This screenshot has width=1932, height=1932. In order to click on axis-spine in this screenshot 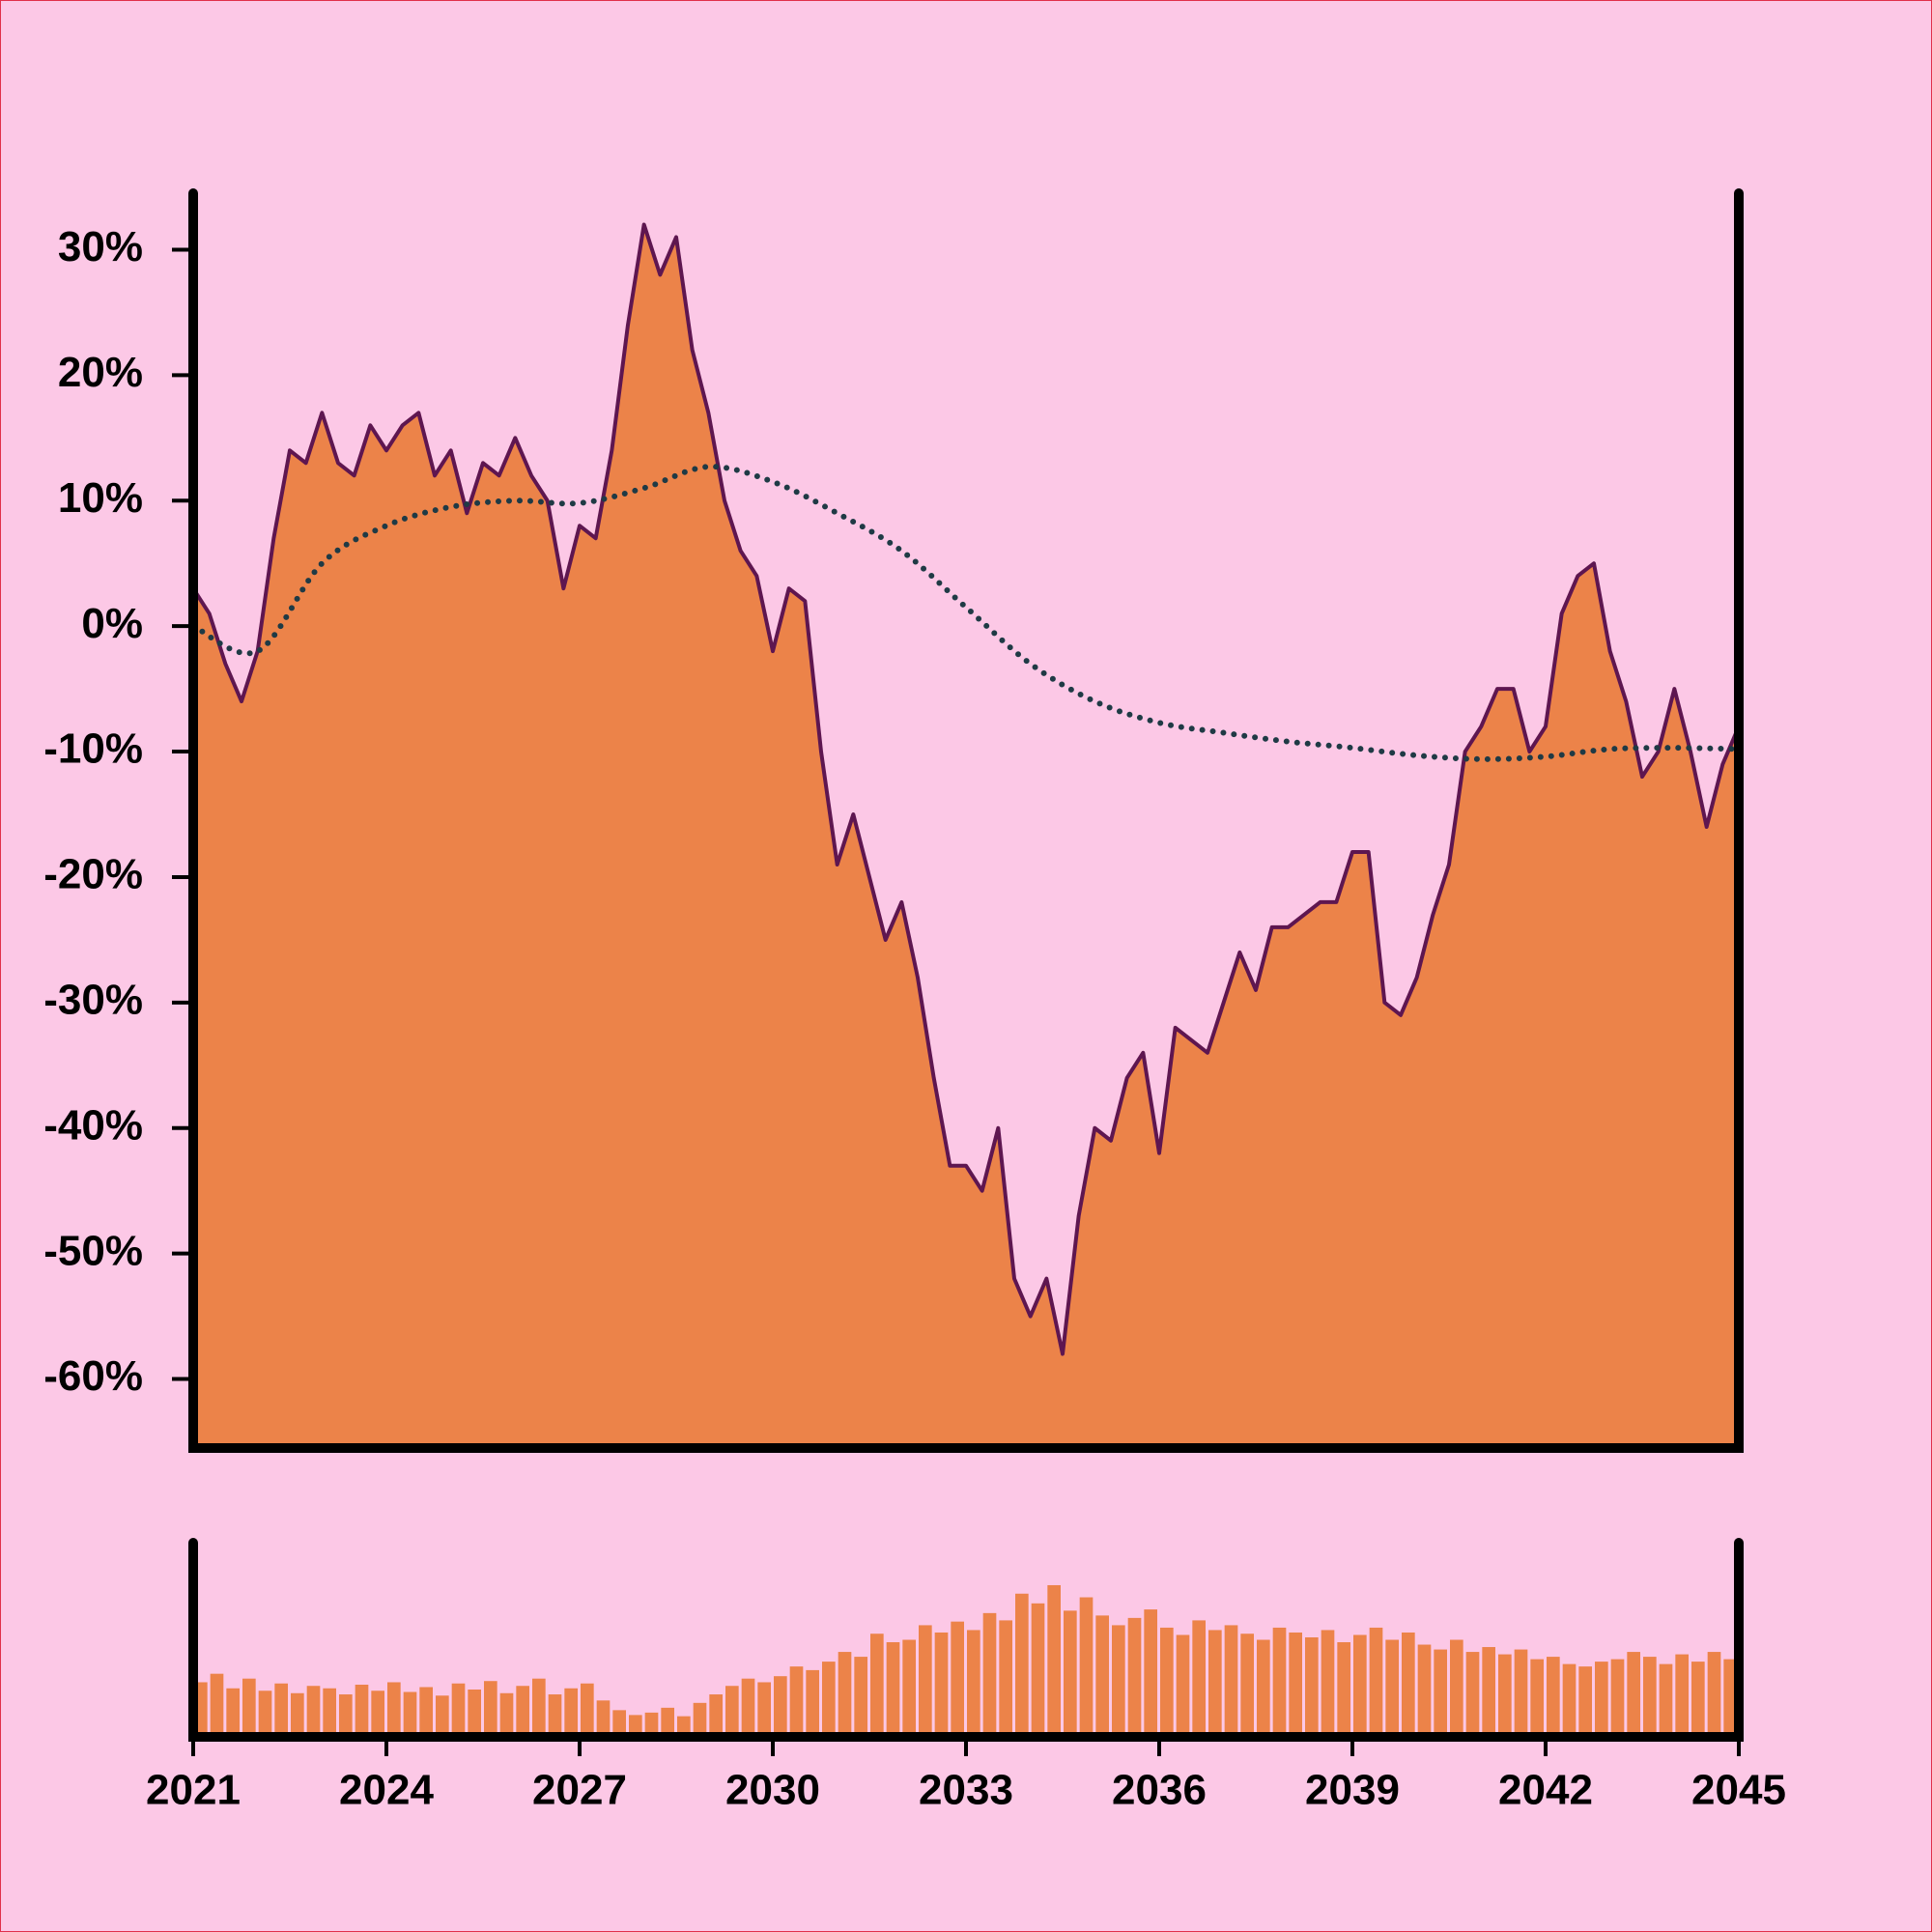, I will do `click(966, 1640)`.